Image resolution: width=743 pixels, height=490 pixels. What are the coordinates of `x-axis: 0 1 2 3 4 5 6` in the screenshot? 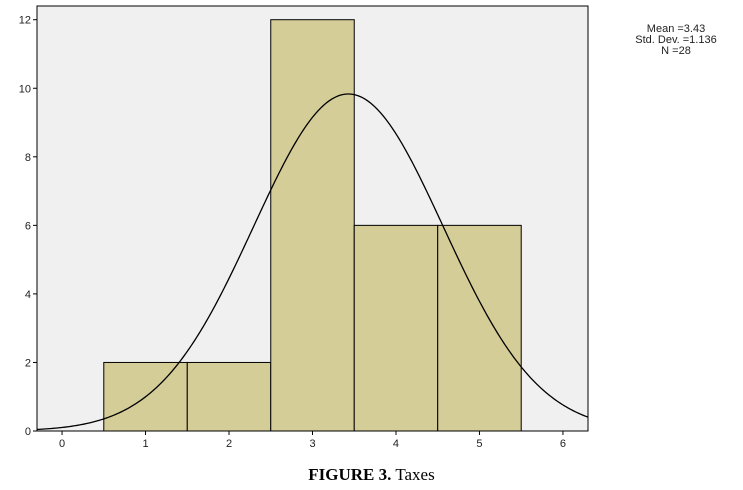 It's located at (312, 440).